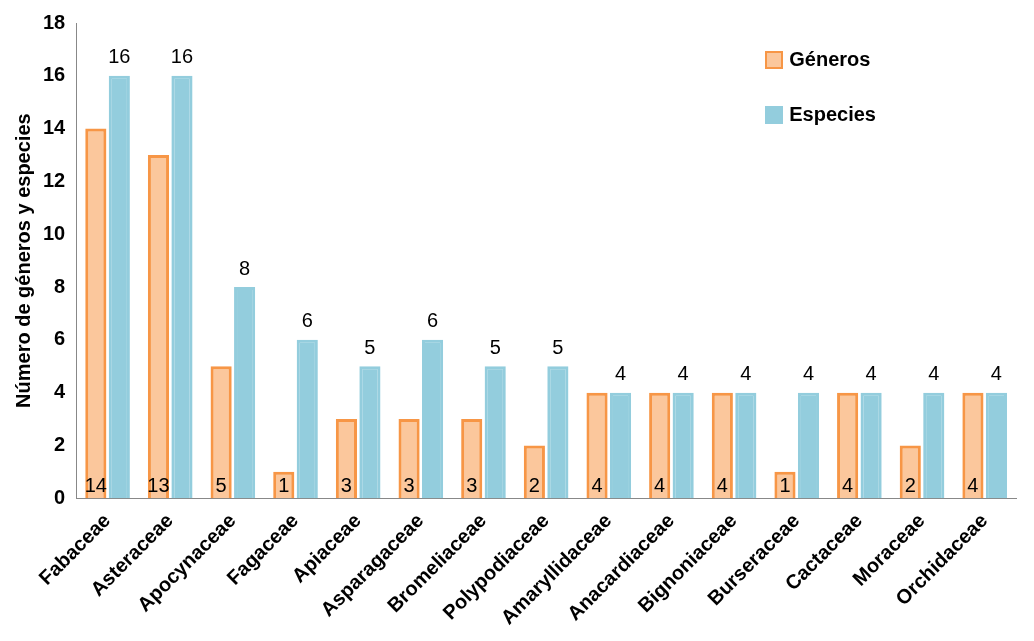  What do you see at coordinates (54, 232) in the screenshot?
I see `y-tick-label: 10` at bounding box center [54, 232].